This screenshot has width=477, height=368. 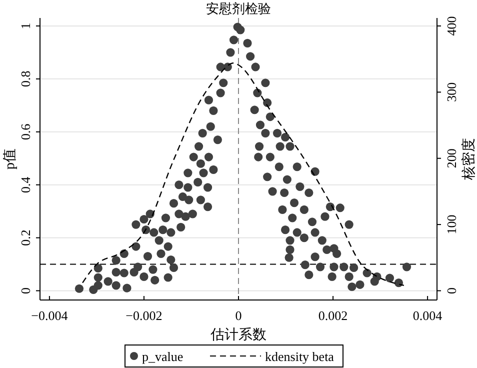 I want to click on y-tick-label: 0, so click(x=25, y=290).